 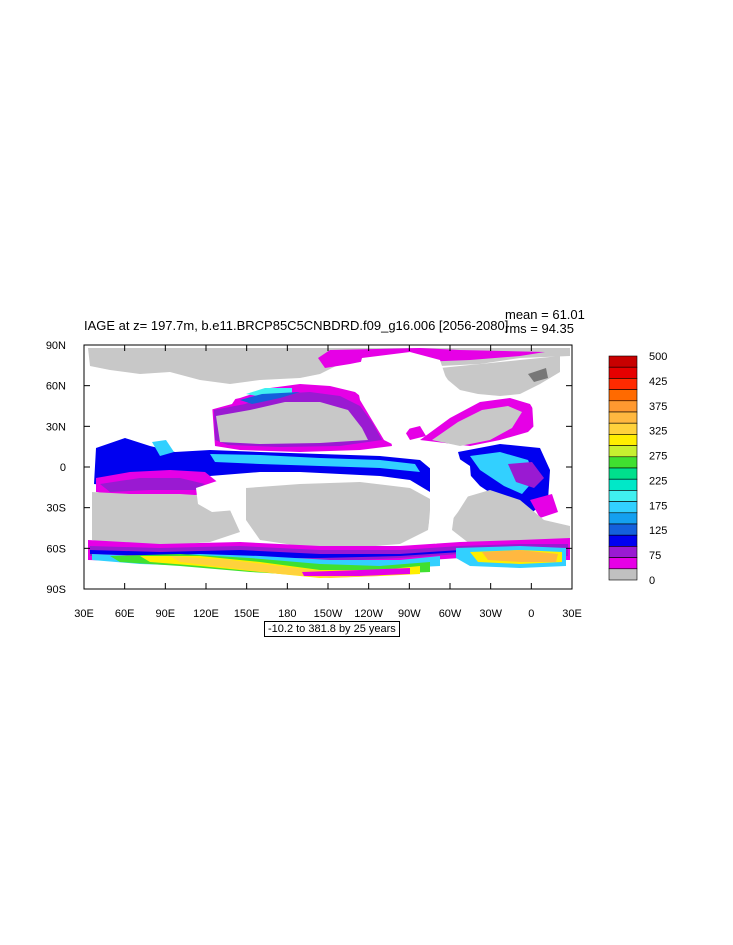 What do you see at coordinates (270, 398) in the screenshot?
I see `n-pacific-blue` at bounding box center [270, 398].